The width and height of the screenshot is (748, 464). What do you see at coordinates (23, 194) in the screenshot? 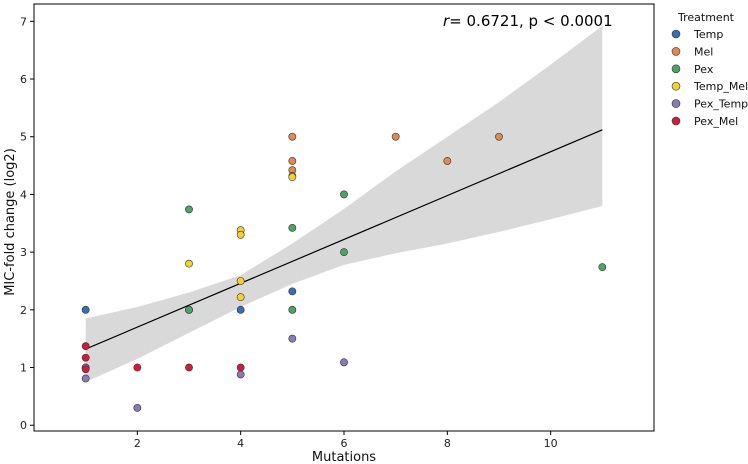
I see `y-tick-label: 4` at bounding box center [23, 194].